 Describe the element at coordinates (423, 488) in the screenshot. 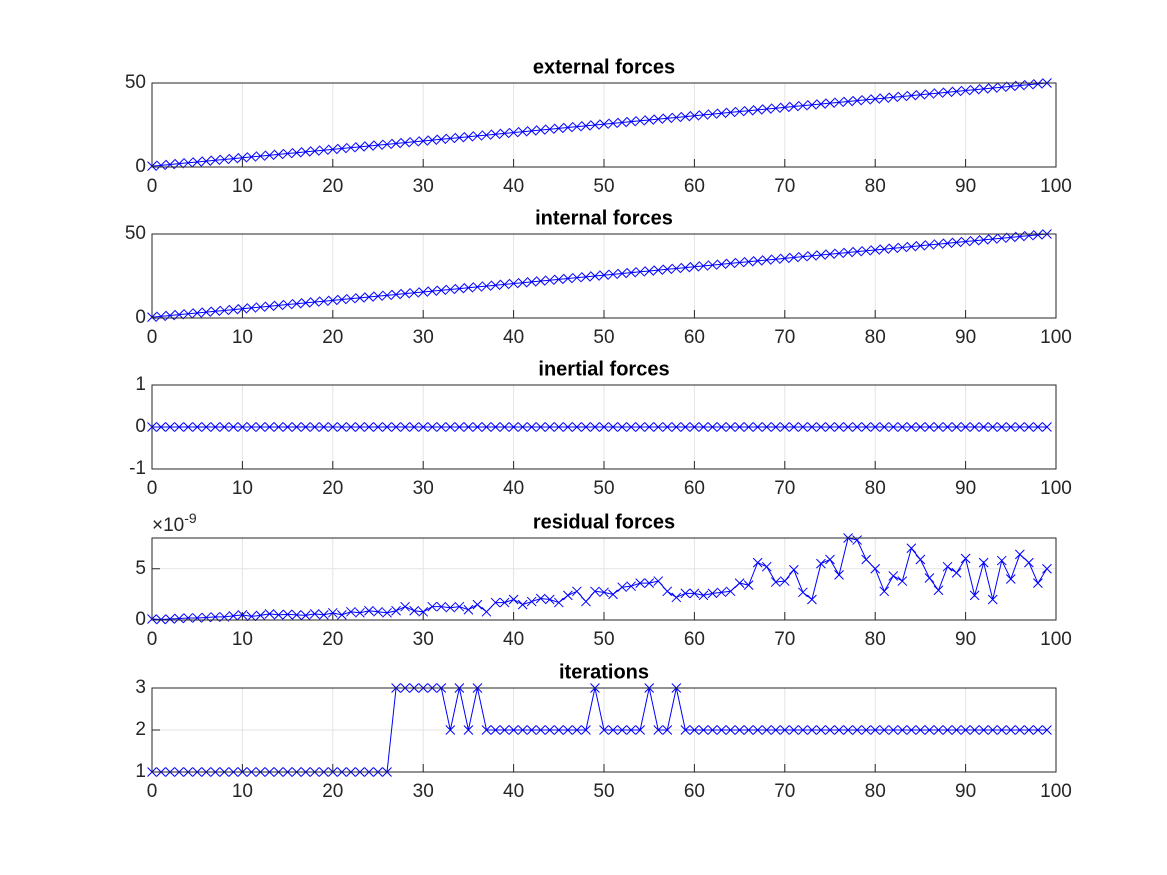

I see `x-tick-label: 30` at that location.